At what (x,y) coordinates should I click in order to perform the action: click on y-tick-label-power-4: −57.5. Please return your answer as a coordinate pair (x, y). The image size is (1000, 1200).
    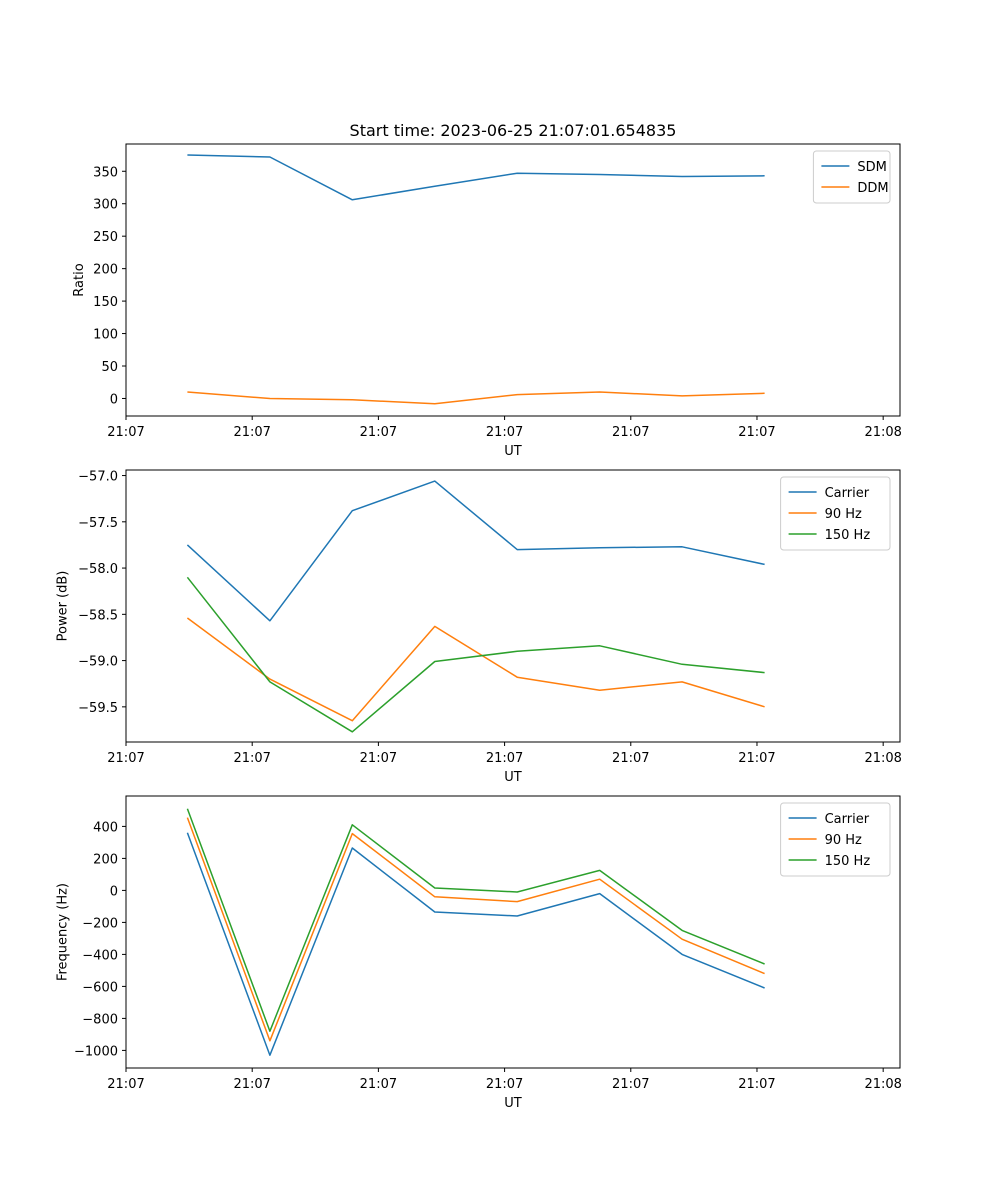
    Looking at the image, I should click on (98, 523).